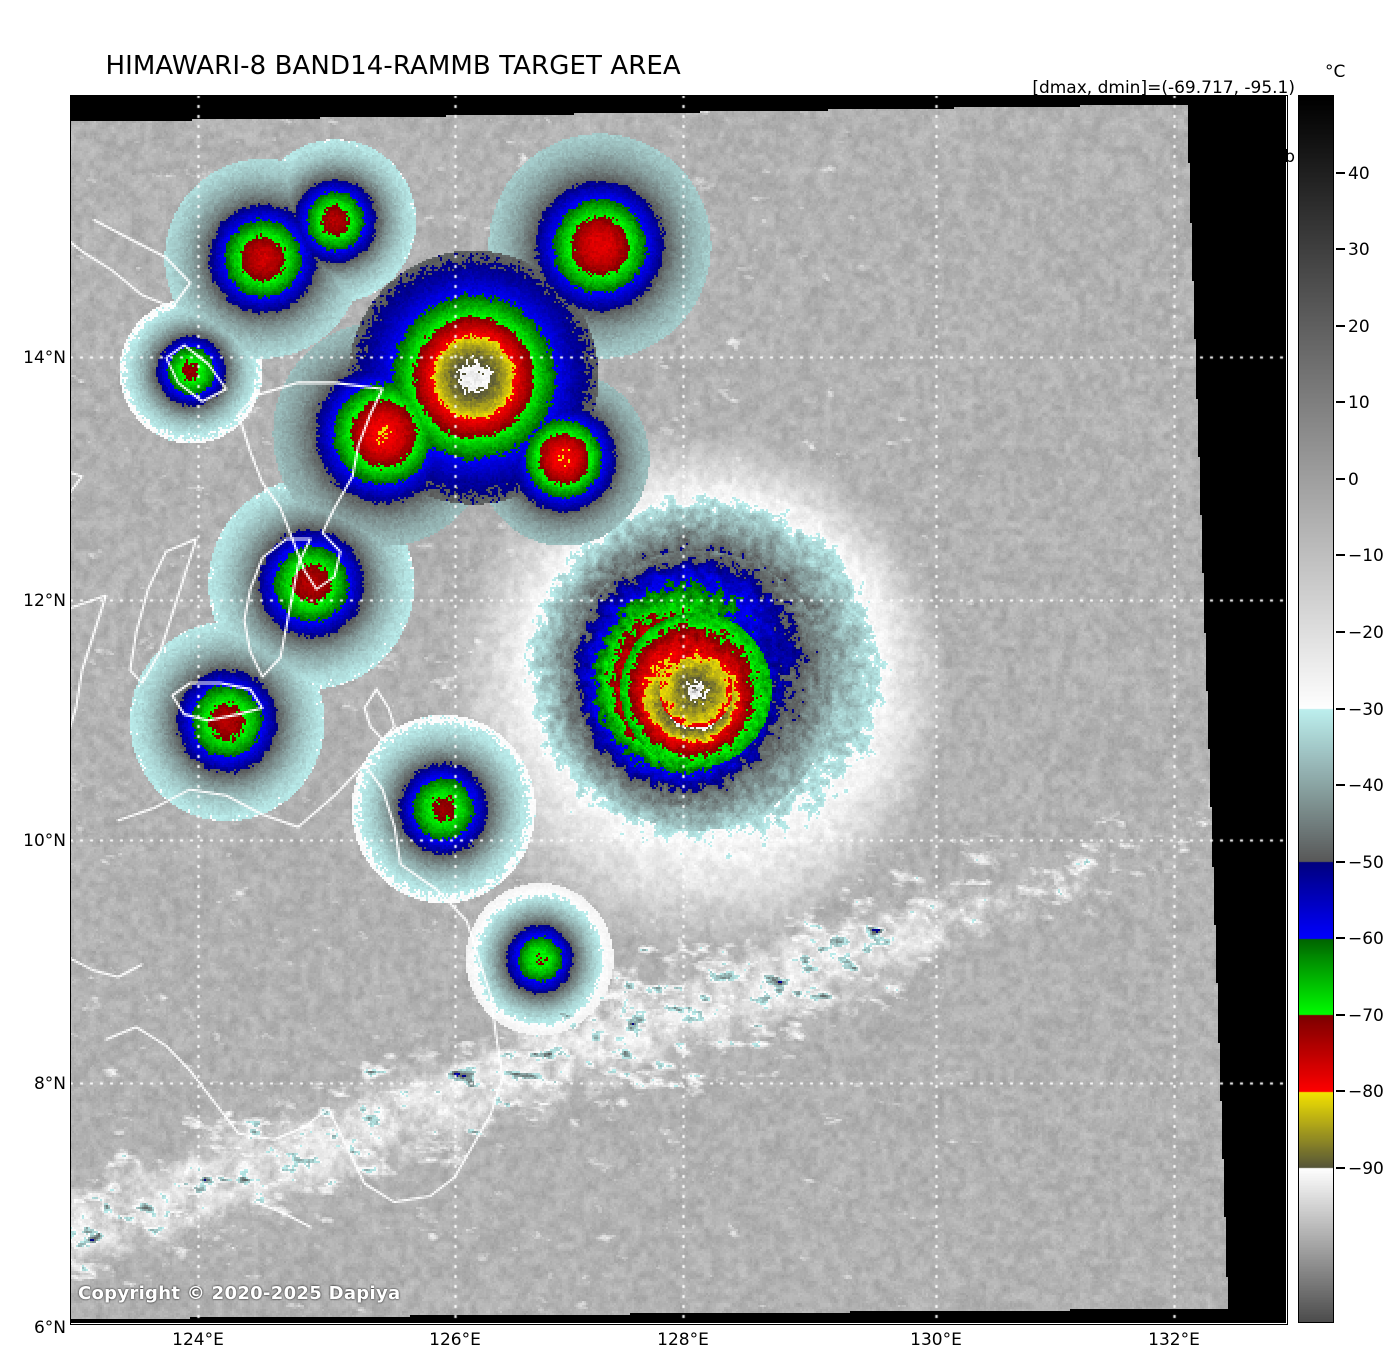 The image size is (1390, 1359). Describe the element at coordinates (1163, 88) in the screenshot. I see `dmax-dmin-readout: [dmax, dmin]=(-69.717, -95.1)` at that location.